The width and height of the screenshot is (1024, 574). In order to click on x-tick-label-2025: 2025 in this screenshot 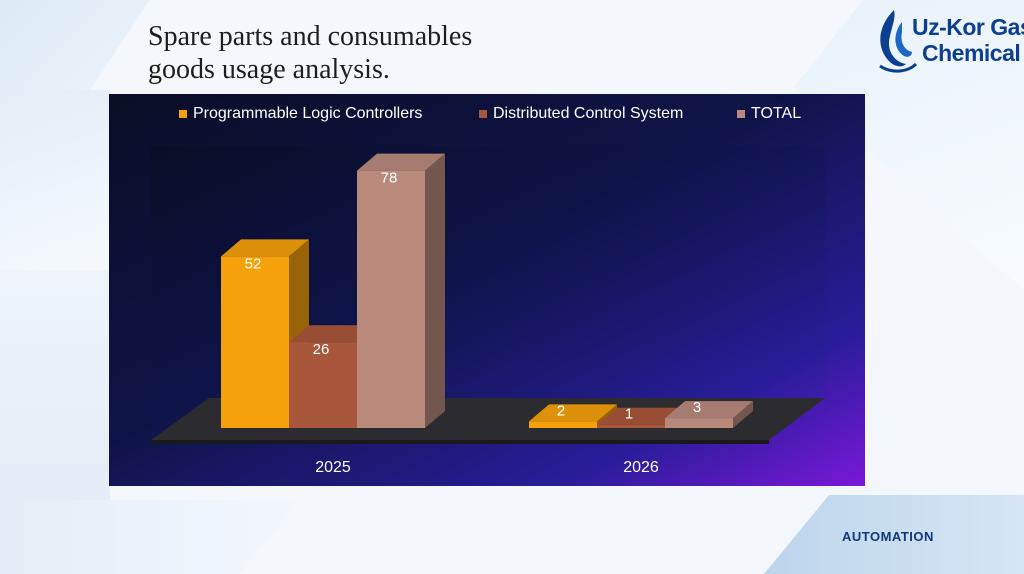, I will do `click(333, 467)`.